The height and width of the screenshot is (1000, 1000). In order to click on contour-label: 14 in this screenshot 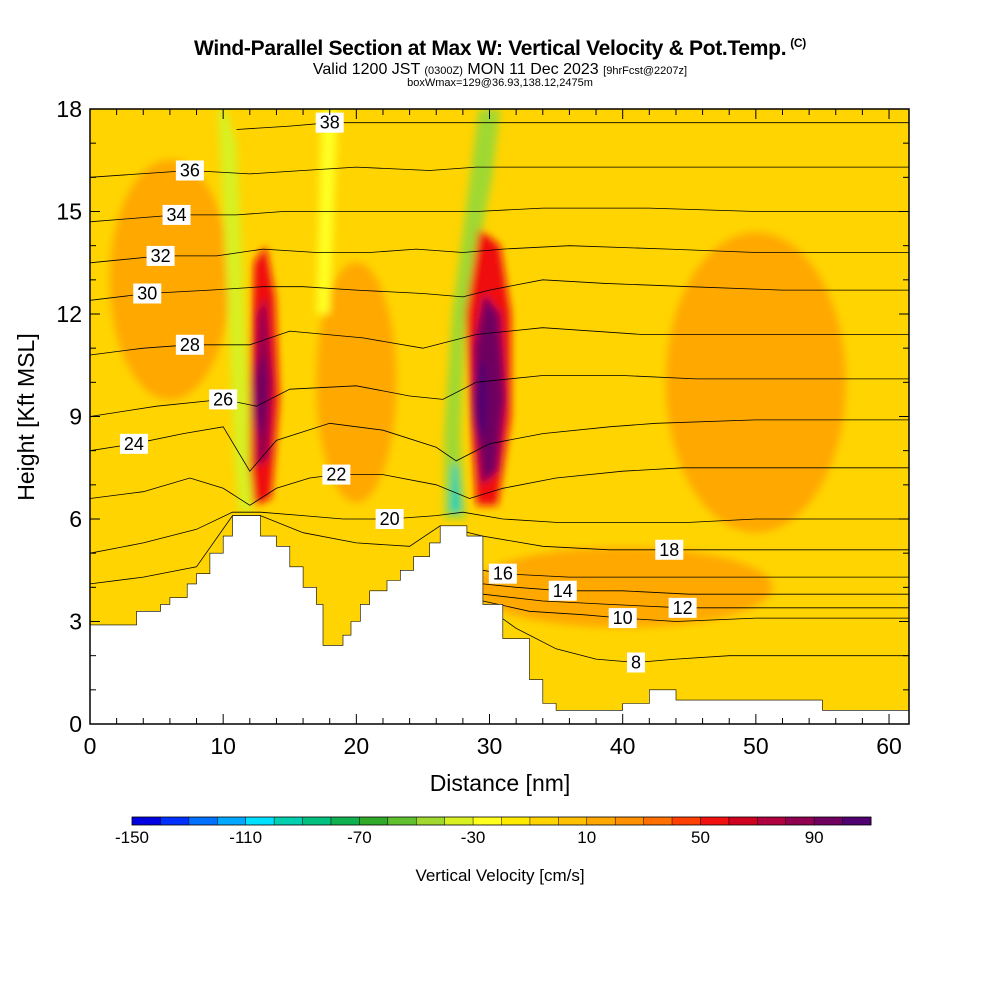, I will do `click(563, 591)`.